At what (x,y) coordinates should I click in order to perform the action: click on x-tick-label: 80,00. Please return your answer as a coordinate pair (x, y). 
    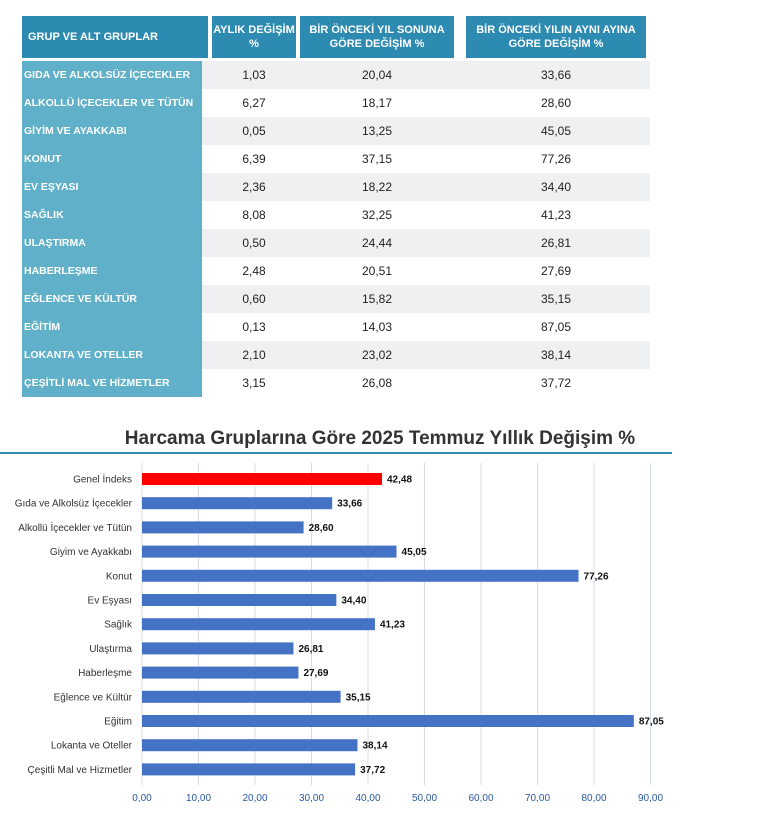
    Looking at the image, I should click on (593, 798).